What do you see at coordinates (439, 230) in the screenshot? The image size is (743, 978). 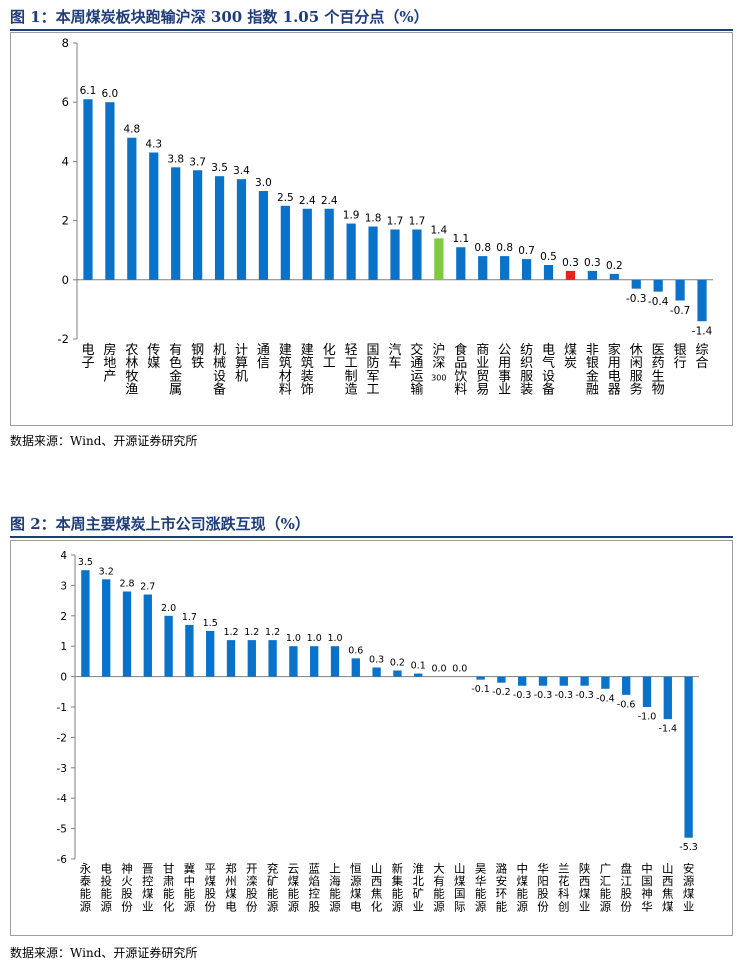 I see `bar-value-label: 1.4` at bounding box center [439, 230].